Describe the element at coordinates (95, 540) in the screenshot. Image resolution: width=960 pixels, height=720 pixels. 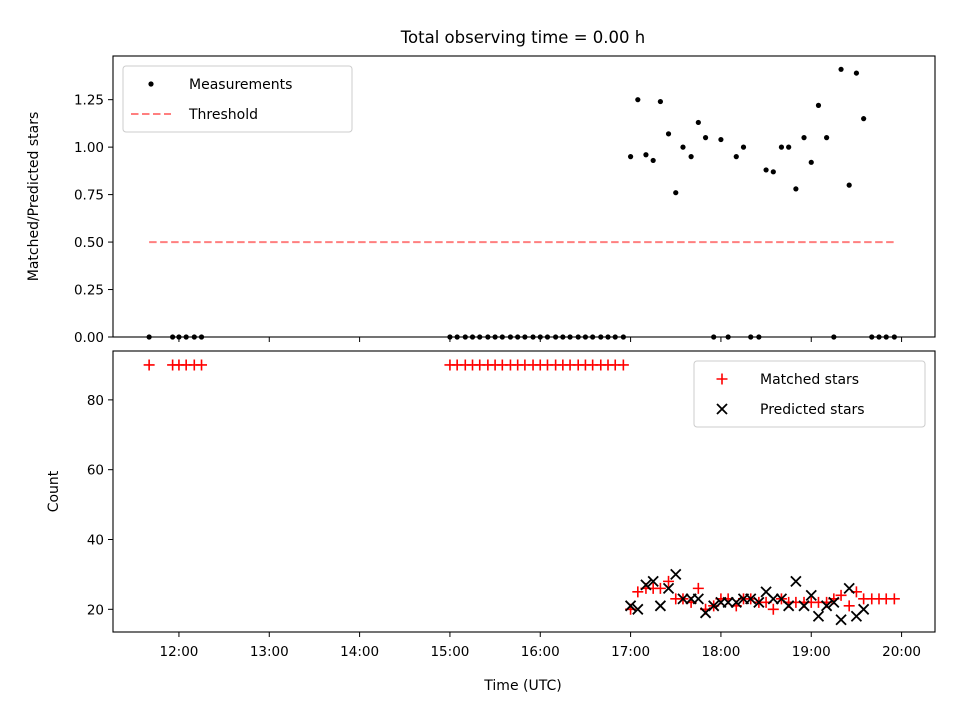
I see `bottom-y-tick-label: 40` at that location.